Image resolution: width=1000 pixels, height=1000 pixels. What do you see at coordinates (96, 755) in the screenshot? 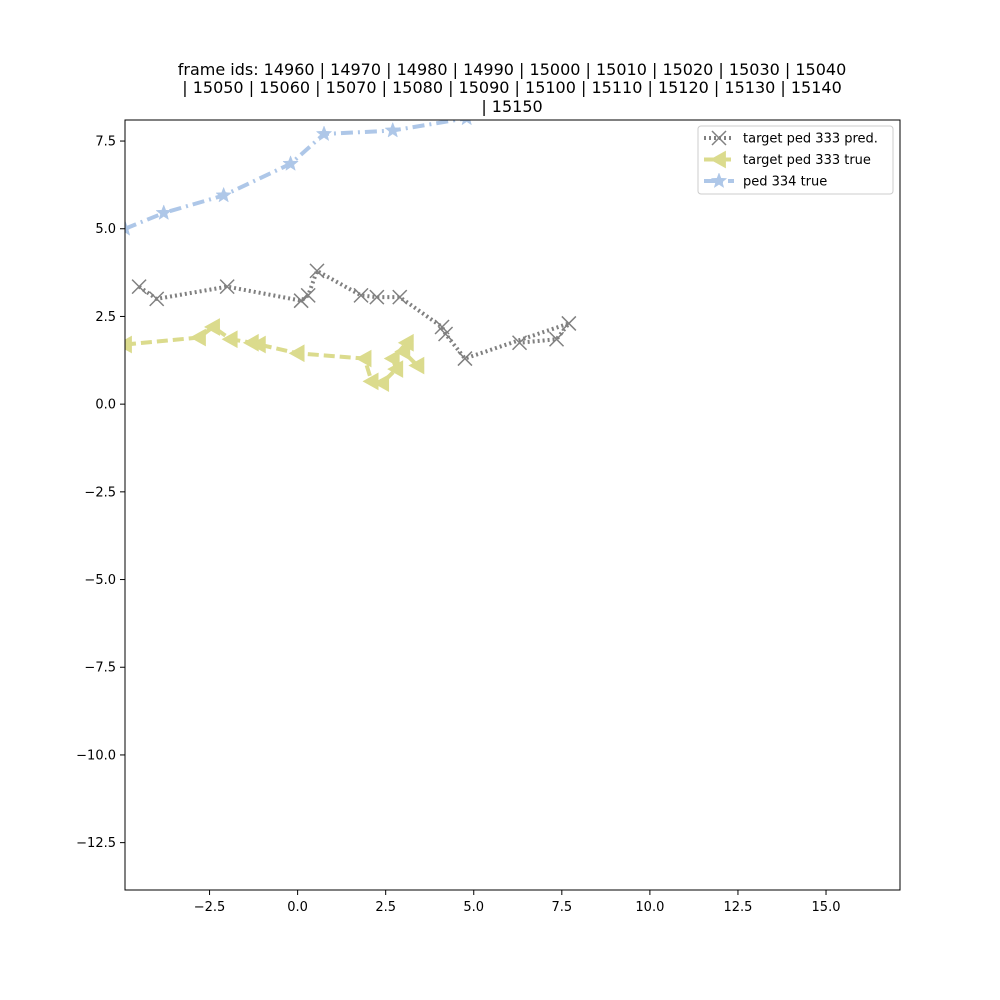
I see `y-tick-label: −10.0` at bounding box center [96, 755].